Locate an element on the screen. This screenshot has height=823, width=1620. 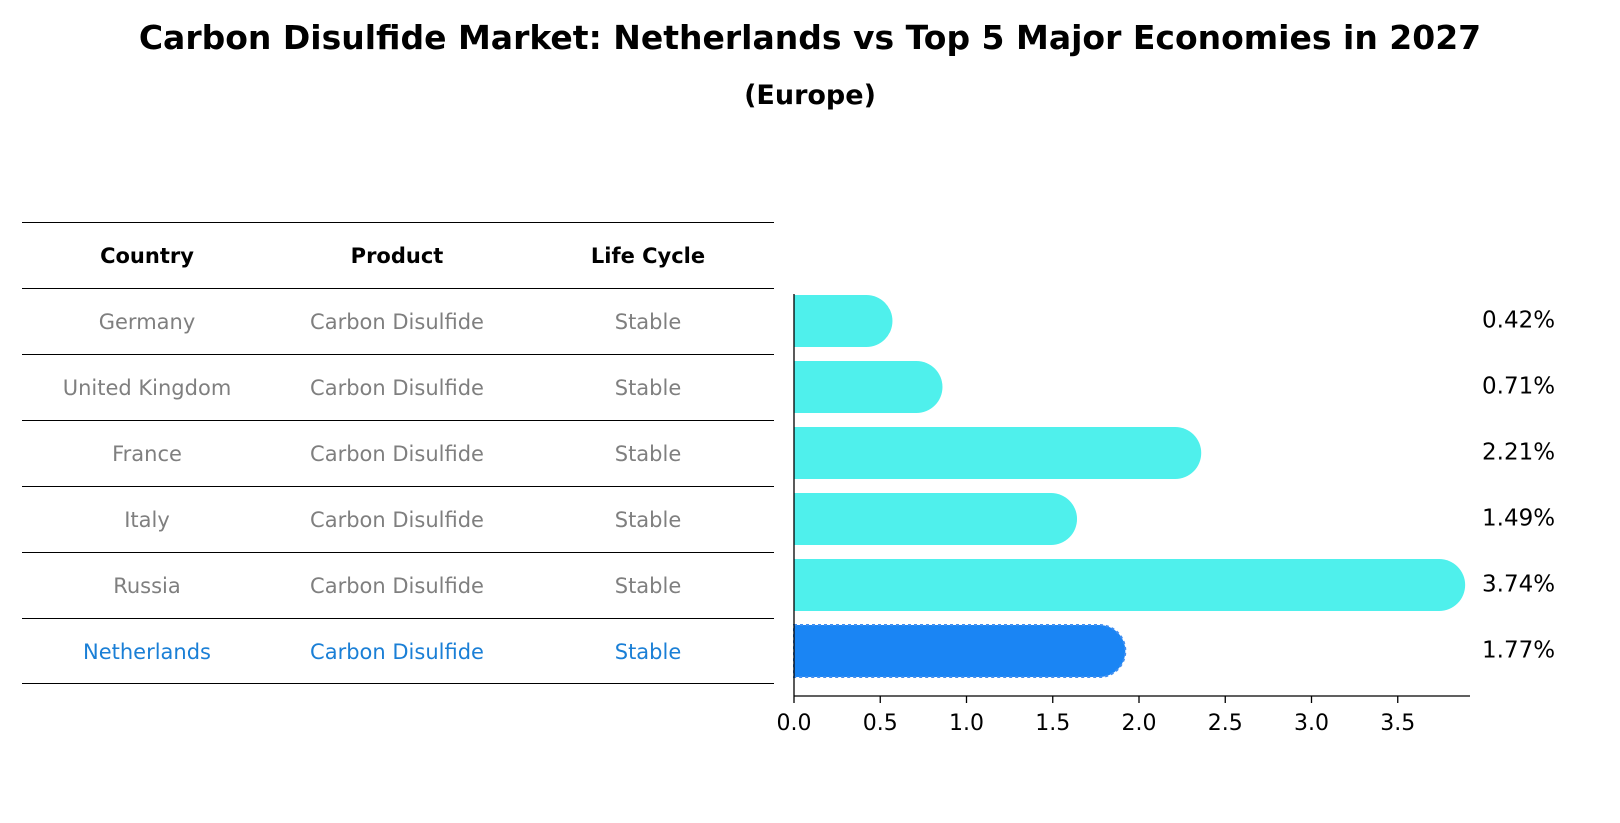
table-row: Germany Carbon Disulfide Stable is located at coordinates (398, 321).